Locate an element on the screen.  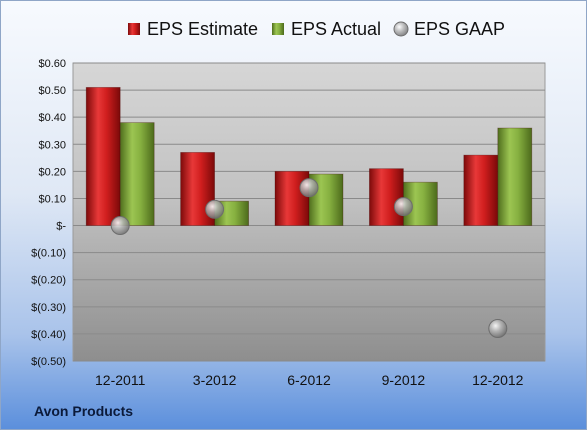
y-tick-label: $(0.40) is located at coordinates (48, 335).